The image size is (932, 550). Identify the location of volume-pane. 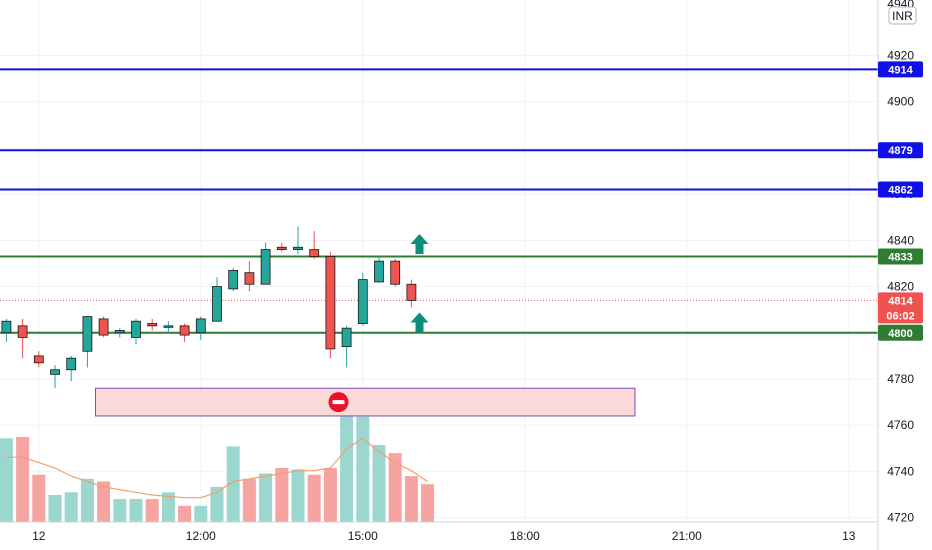
(217, 461).